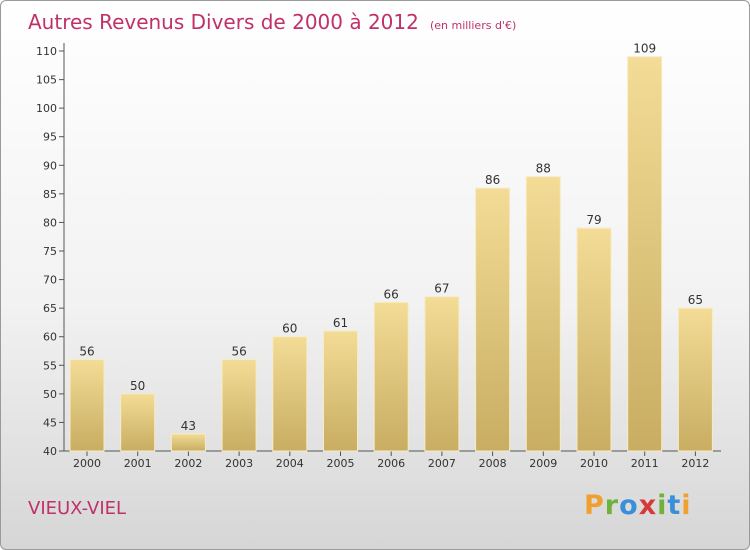 The height and width of the screenshot is (550, 750). Describe the element at coordinates (612, 505) in the screenshot. I see `logo-letter: r` at that location.